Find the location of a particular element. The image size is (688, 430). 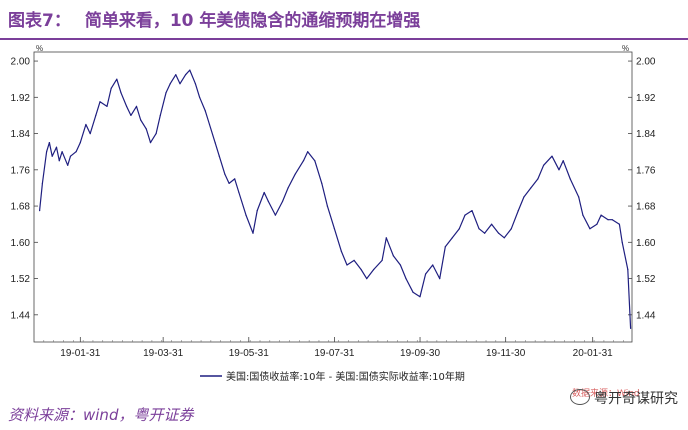

y-tick-label-right: 1.44 is located at coordinates (646, 315).